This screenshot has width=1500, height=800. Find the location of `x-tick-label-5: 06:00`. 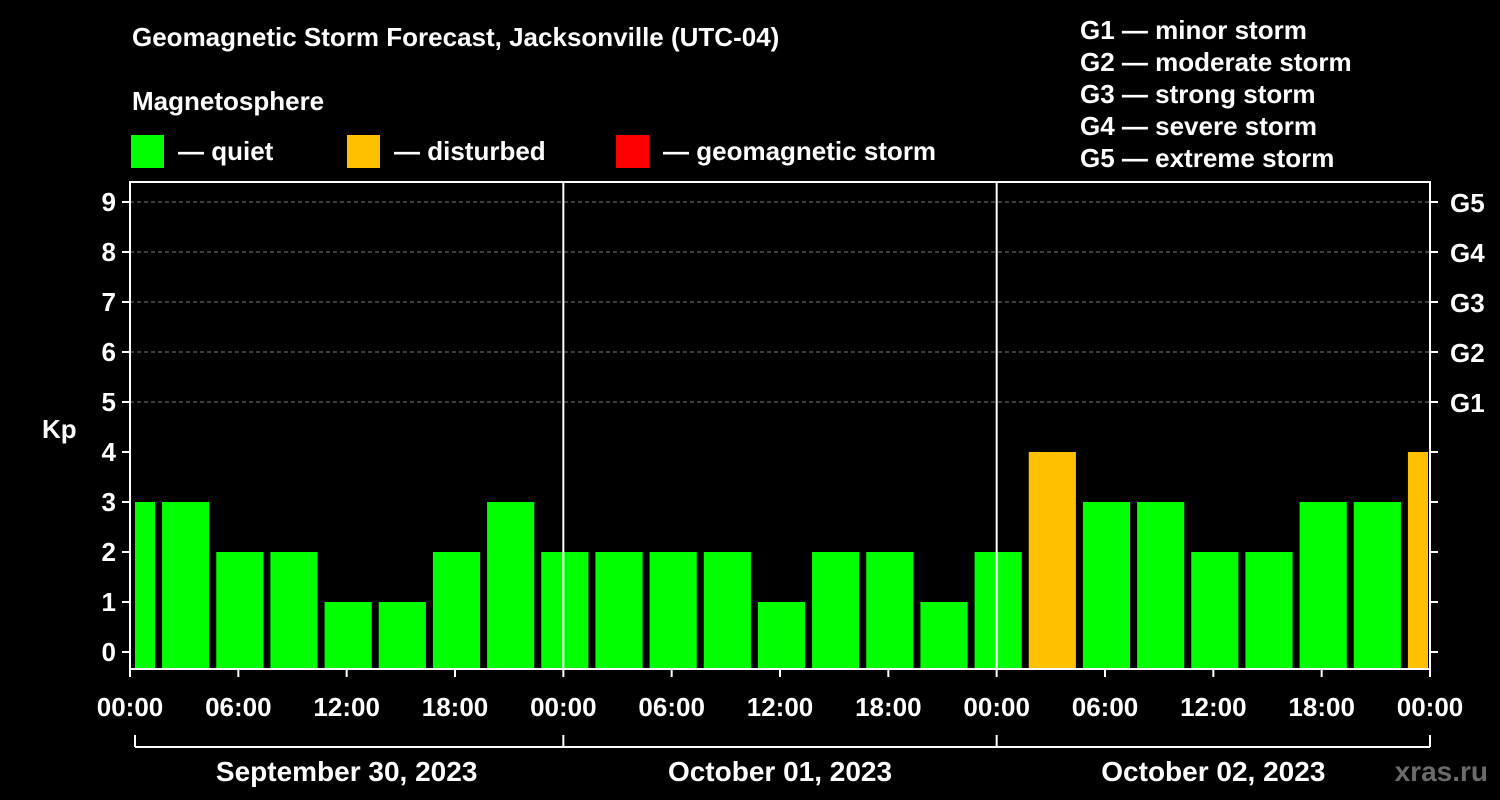

x-tick-label-5: 06:00 is located at coordinates (671, 707).